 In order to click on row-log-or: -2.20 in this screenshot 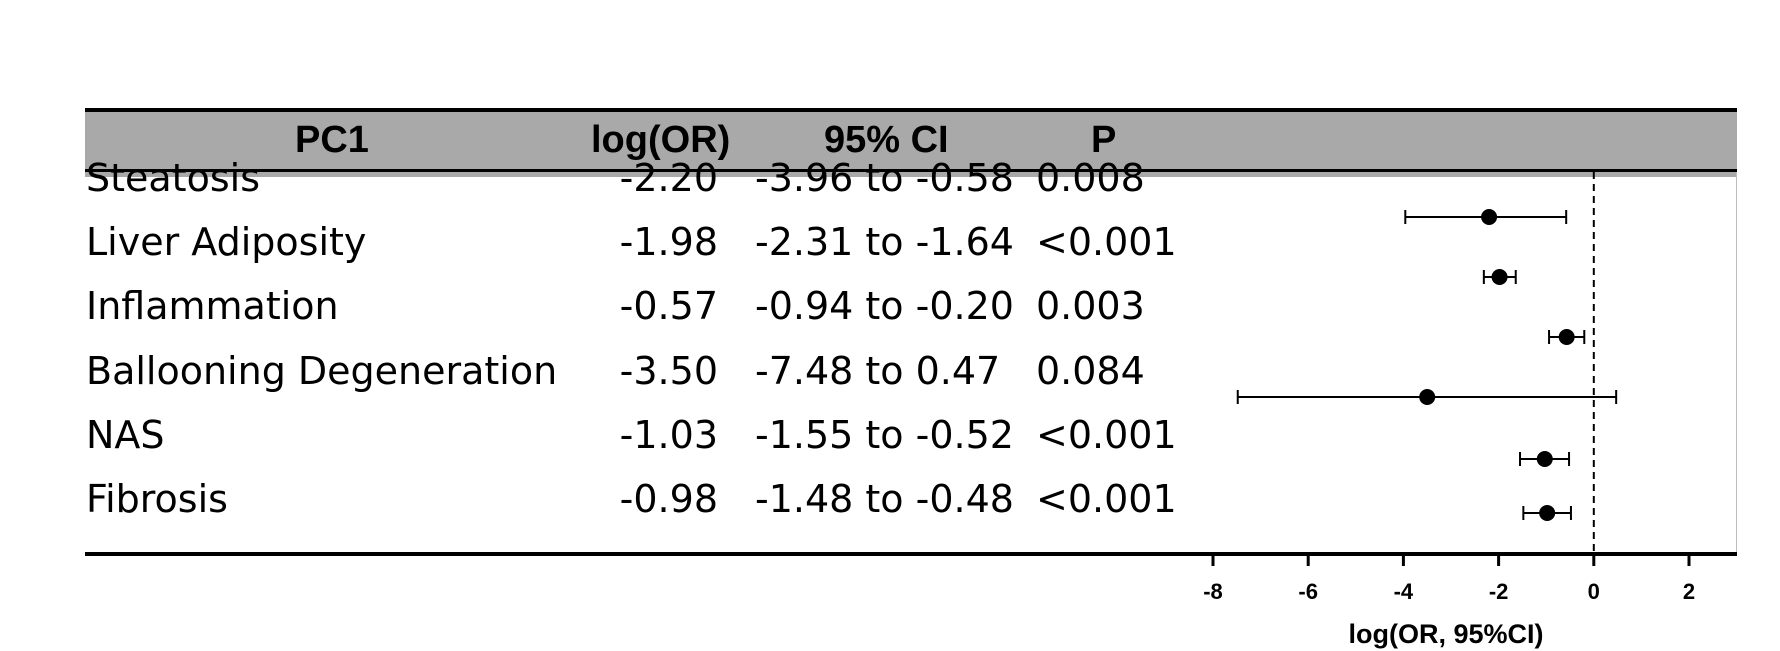, I will do `click(668, 178)`.